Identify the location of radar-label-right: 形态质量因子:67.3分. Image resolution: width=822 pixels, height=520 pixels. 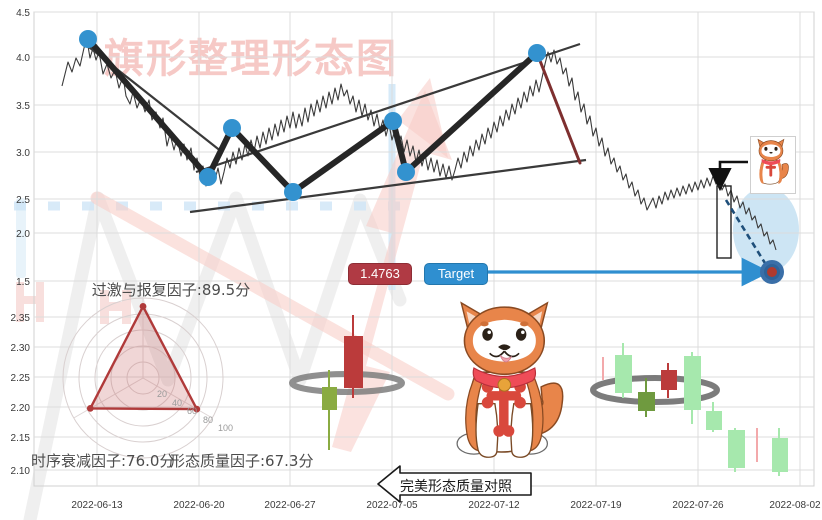
(241, 461).